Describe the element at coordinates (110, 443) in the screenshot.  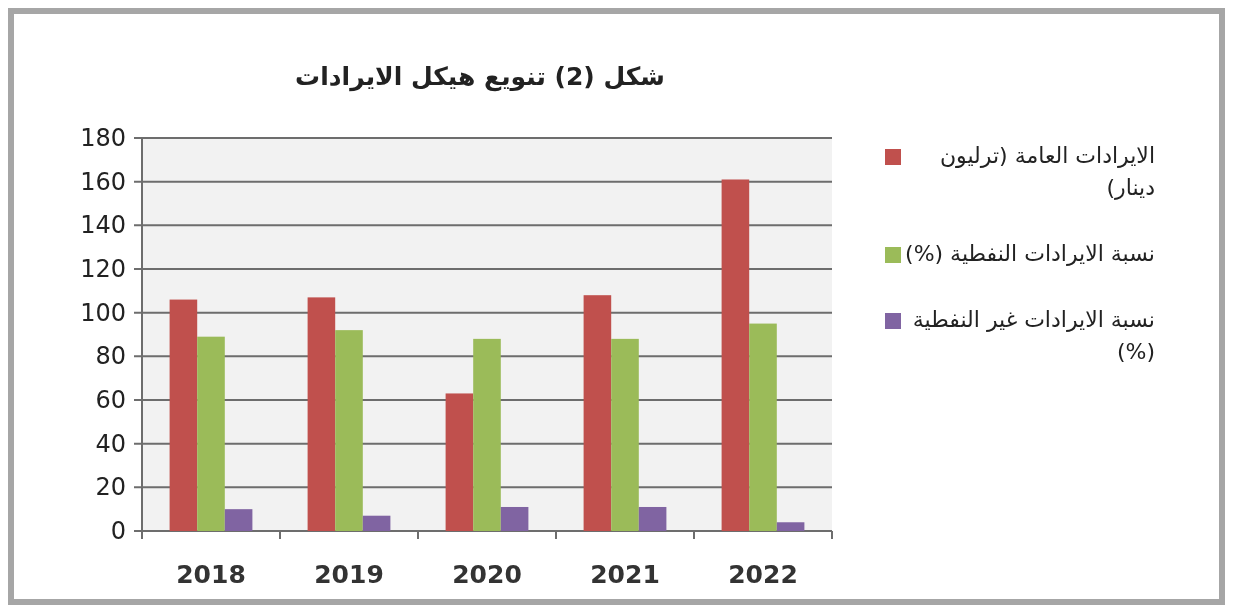
I see `y-tick-label: 40` at that location.